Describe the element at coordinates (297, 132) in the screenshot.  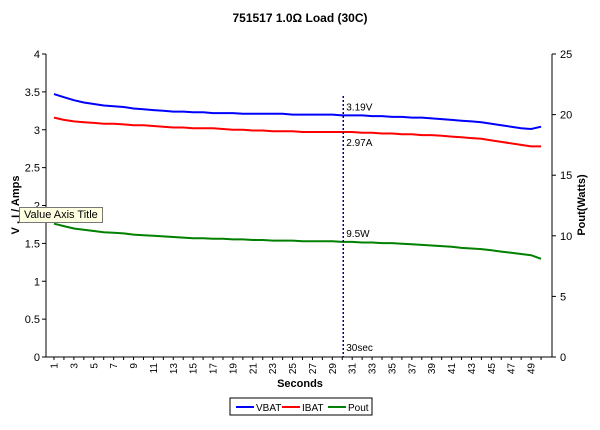
I see `series-line-ibat` at that location.